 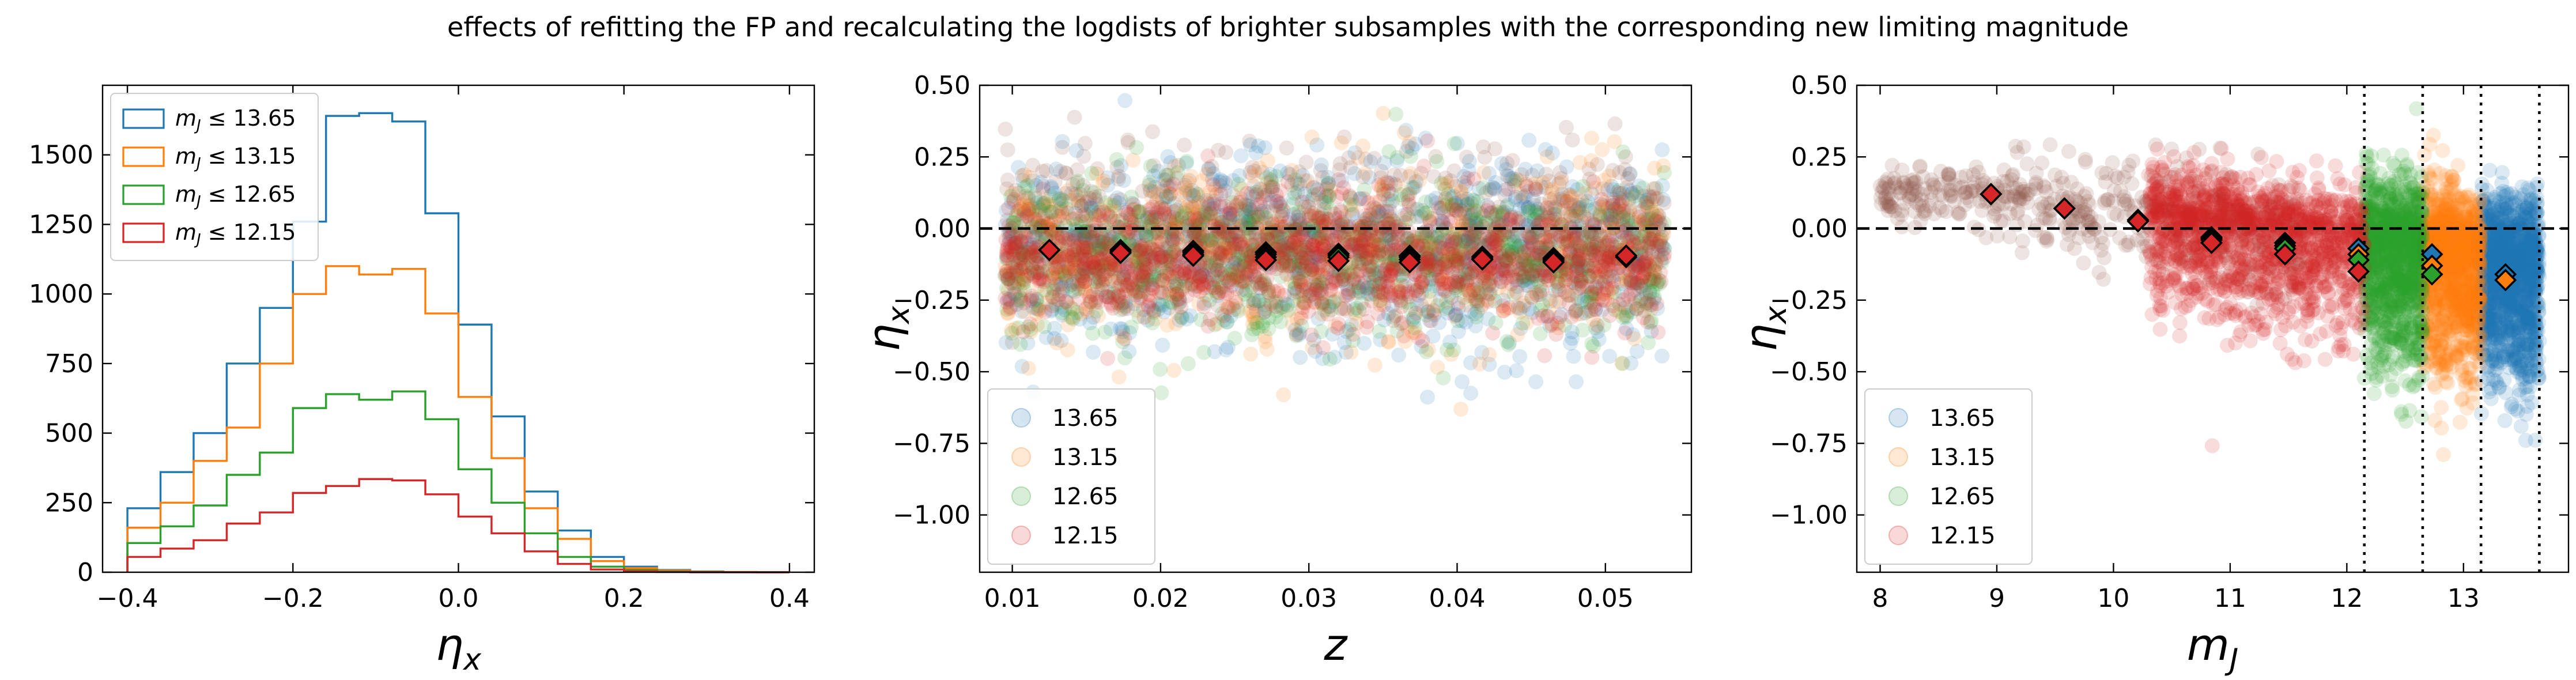 What do you see at coordinates (235, 196) in the screenshot?
I see `hist-legend-label-2: mJ ≤ 12.65` at bounding box center [235, 196].